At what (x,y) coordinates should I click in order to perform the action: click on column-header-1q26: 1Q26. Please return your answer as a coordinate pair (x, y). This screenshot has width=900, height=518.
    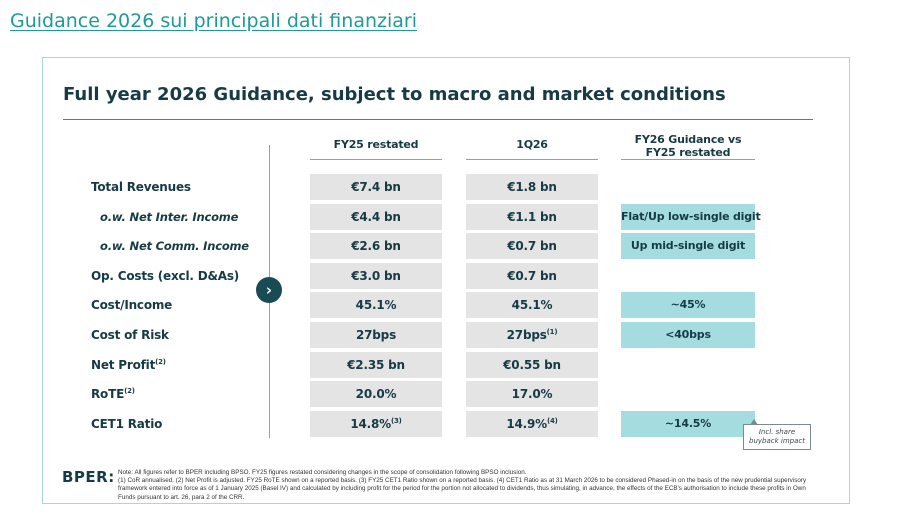
    Looking at the image, I should click on (532, 145).